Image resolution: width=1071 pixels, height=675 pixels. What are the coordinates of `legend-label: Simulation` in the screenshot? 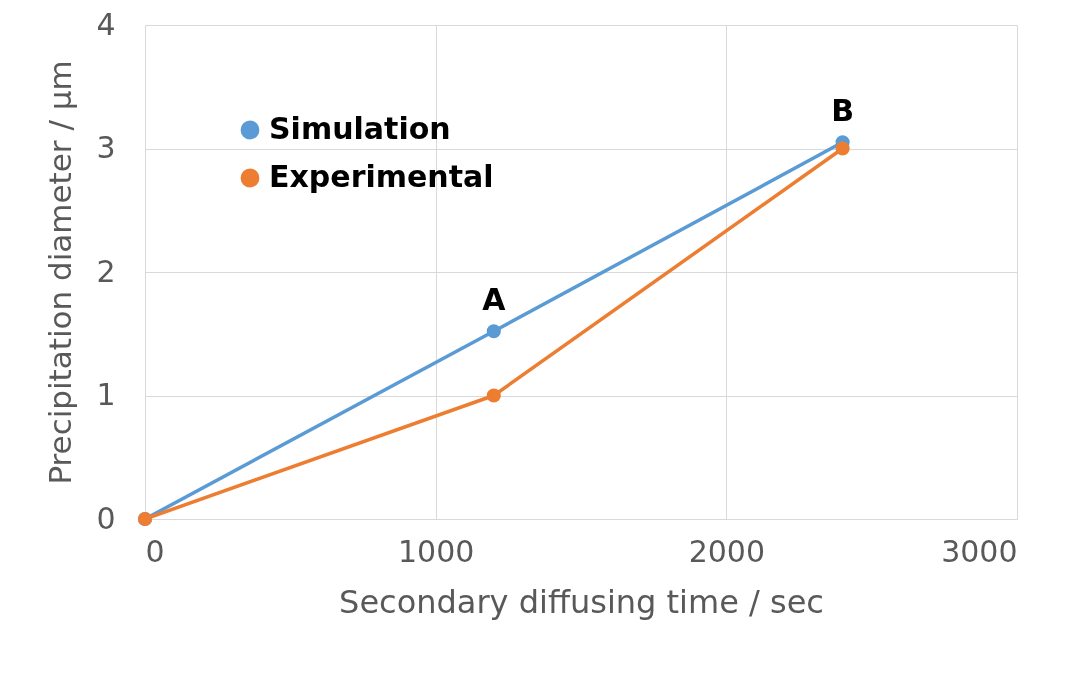 It's located at (360, 128).